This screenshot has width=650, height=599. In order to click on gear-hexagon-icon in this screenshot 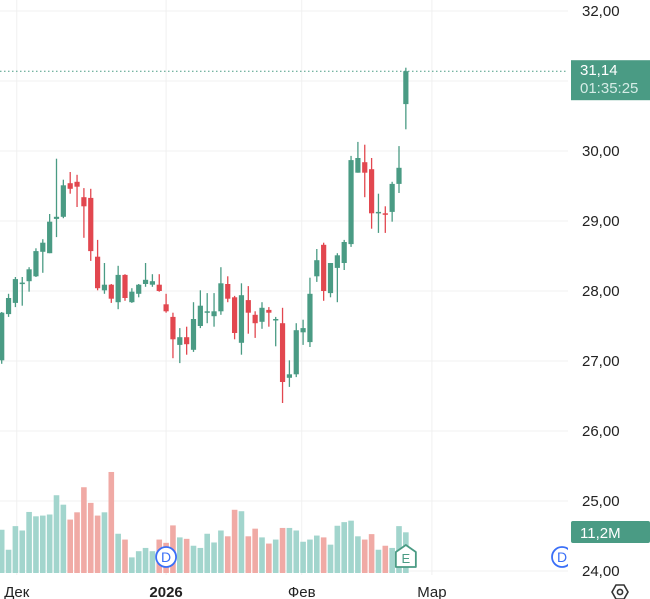, I will do `click(620, 591)`.